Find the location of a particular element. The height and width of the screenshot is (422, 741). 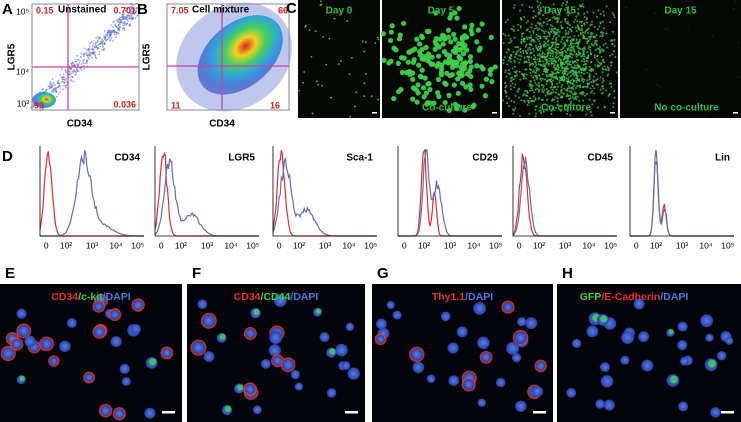

micrograph is located at coordinates (680, 59).